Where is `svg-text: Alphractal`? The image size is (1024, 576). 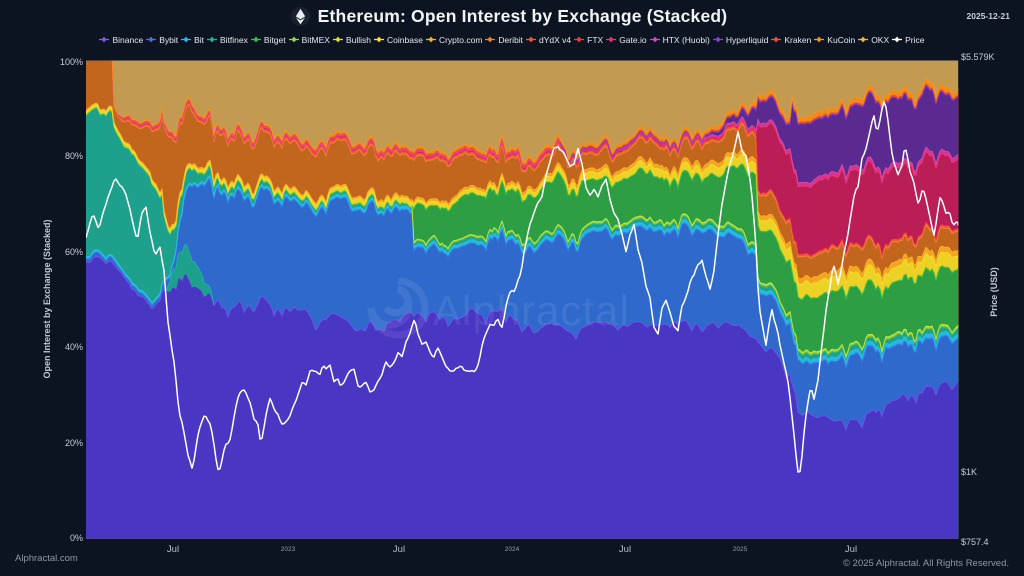 svg-text: Alphractal is located at coordinates (531, 310).